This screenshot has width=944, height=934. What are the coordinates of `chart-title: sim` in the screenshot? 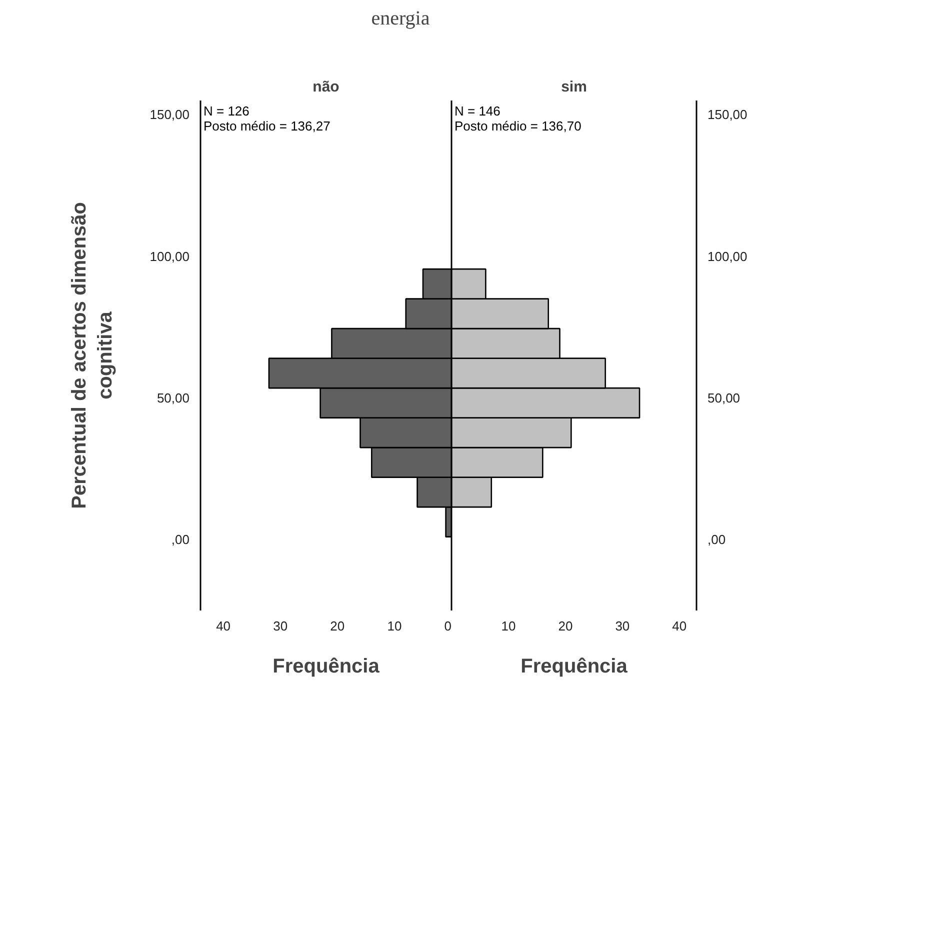 It's located at (574, 87).